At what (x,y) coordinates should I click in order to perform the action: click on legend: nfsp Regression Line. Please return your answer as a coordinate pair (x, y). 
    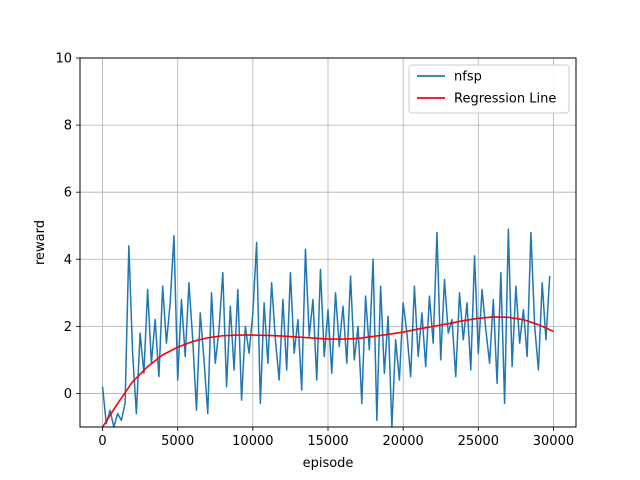
    Looking at the image, I should click on (489, 89).